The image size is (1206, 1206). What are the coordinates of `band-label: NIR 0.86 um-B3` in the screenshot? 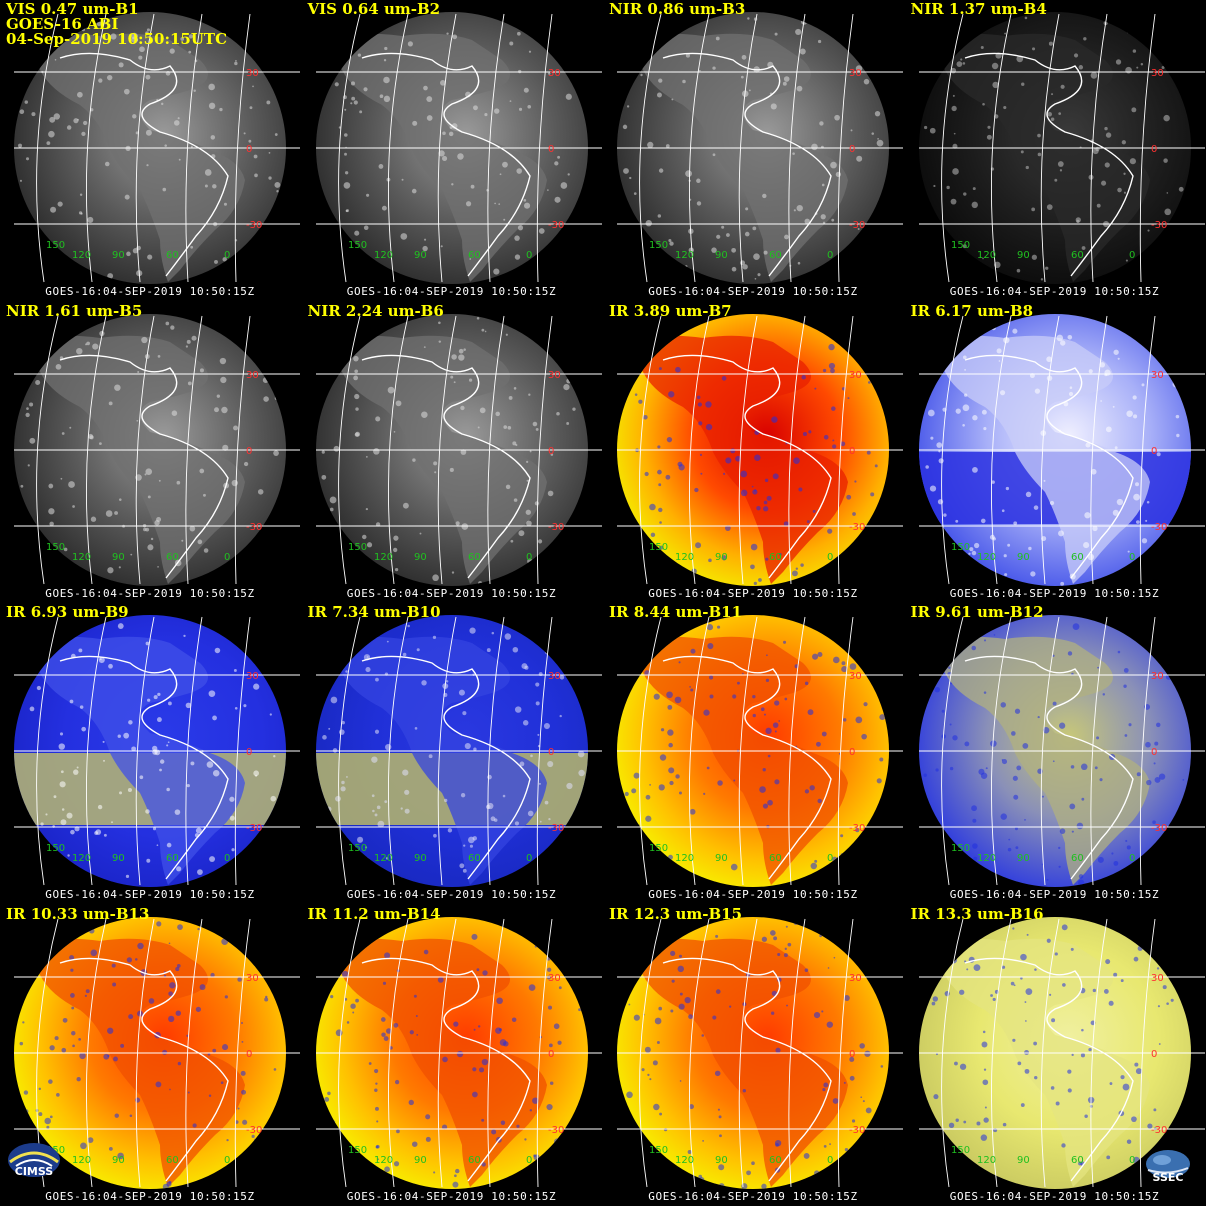 It's located at (677, 9).